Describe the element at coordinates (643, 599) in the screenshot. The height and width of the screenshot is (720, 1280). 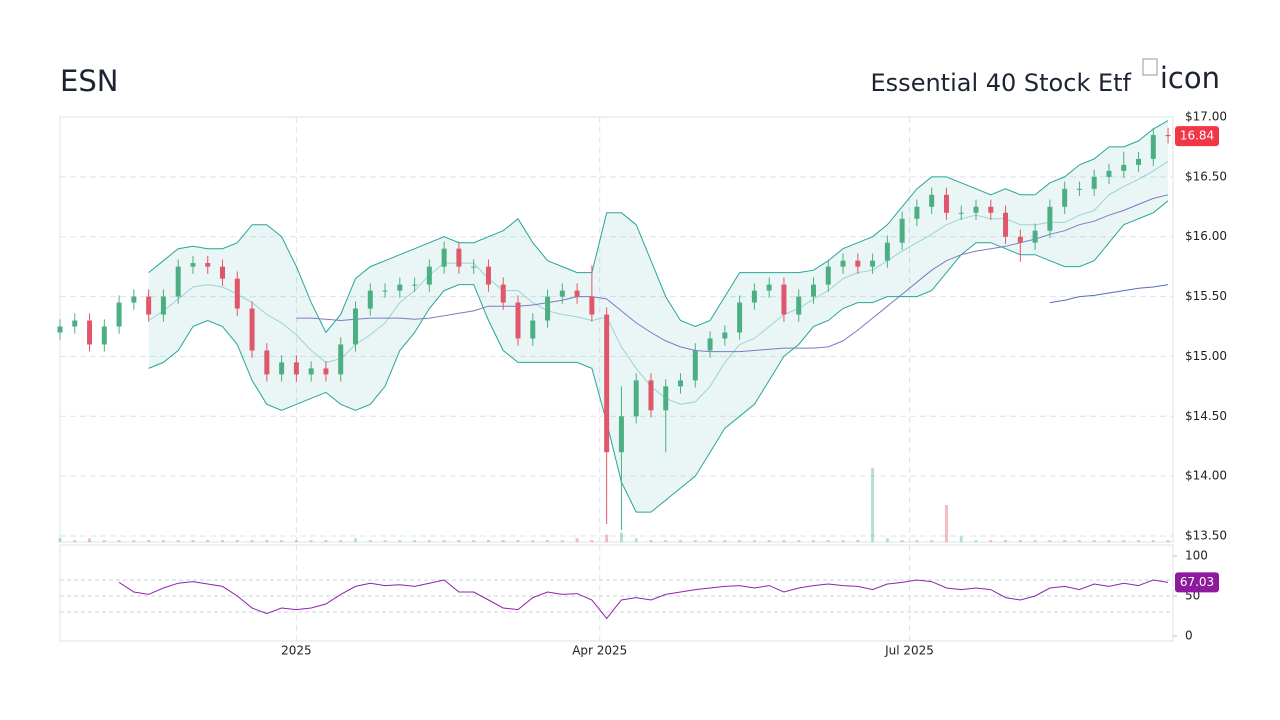
I see `rsi-line` at that location.